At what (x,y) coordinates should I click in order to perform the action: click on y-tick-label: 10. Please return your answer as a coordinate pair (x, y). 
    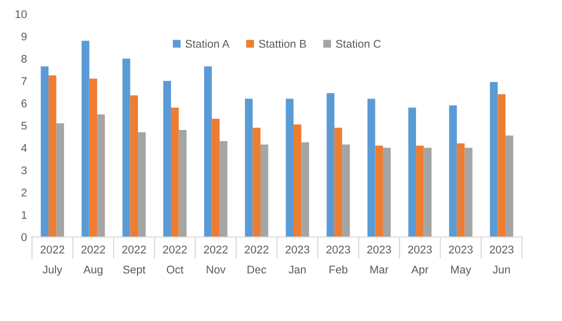
    Looking at the image, I should click on (21, 14).